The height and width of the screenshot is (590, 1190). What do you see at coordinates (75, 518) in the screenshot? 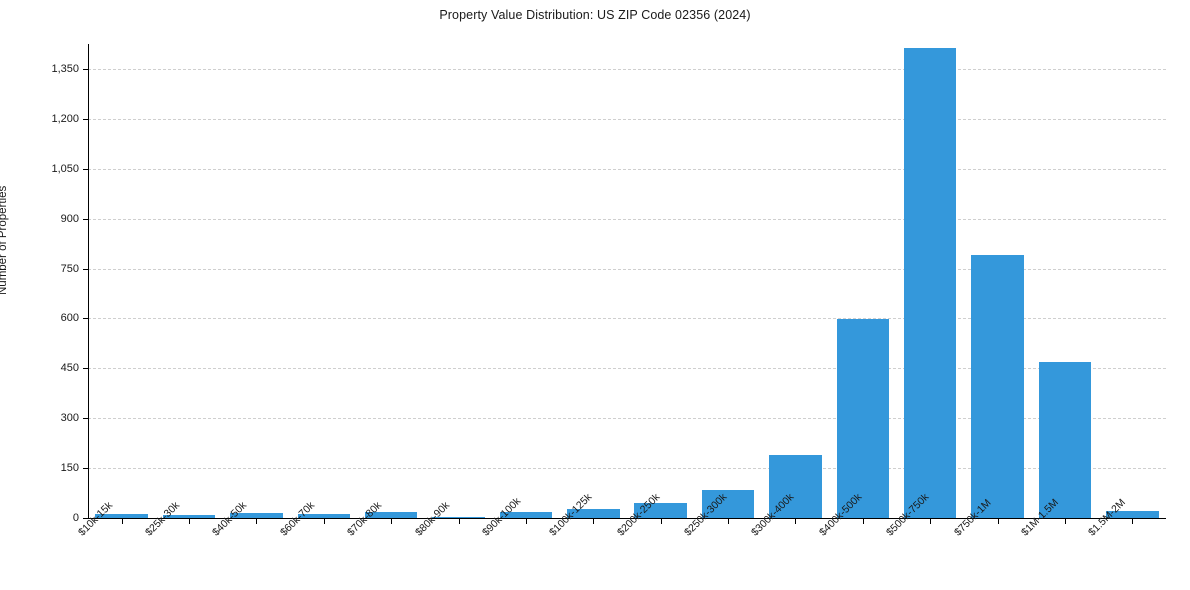
I see `y-tick-label: 0` at bounding box center [75, 518].